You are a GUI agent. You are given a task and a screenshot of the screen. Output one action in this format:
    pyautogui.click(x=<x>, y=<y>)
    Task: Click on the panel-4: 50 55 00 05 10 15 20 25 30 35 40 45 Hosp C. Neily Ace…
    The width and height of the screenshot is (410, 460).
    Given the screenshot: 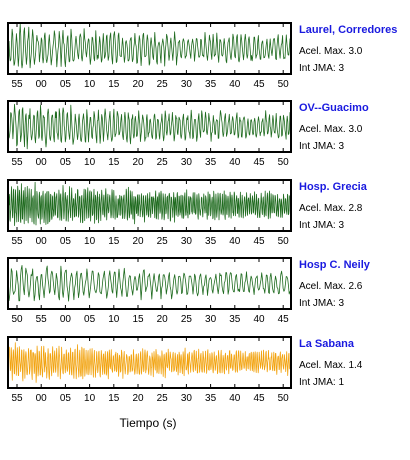 What is the action you would take?
    pyautogui.click(x=189, y=291)
    